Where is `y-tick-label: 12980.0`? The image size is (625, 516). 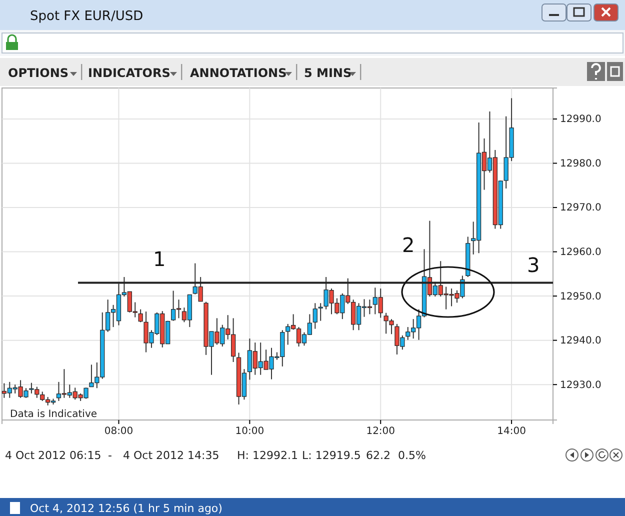
y-tick-label: 12980.0 is located at coordinates (581, 164).